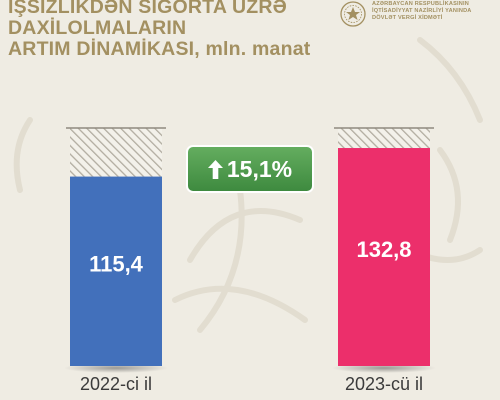 This screenshot has height=400, width=500. What do you see at coordinates (116, 152) in the screenshot?
I see `bar-remainder-hatch-2022` at bounding box center [116, 152].